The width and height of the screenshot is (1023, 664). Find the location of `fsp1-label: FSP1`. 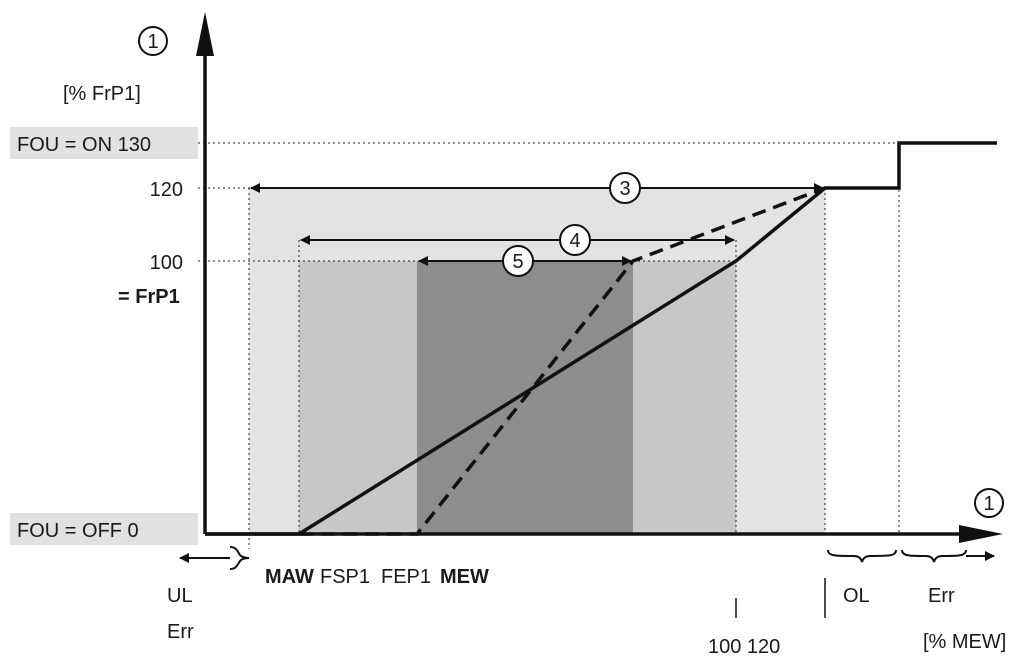

fsp1-label: FSP1 is located at coordinates (345, 577).